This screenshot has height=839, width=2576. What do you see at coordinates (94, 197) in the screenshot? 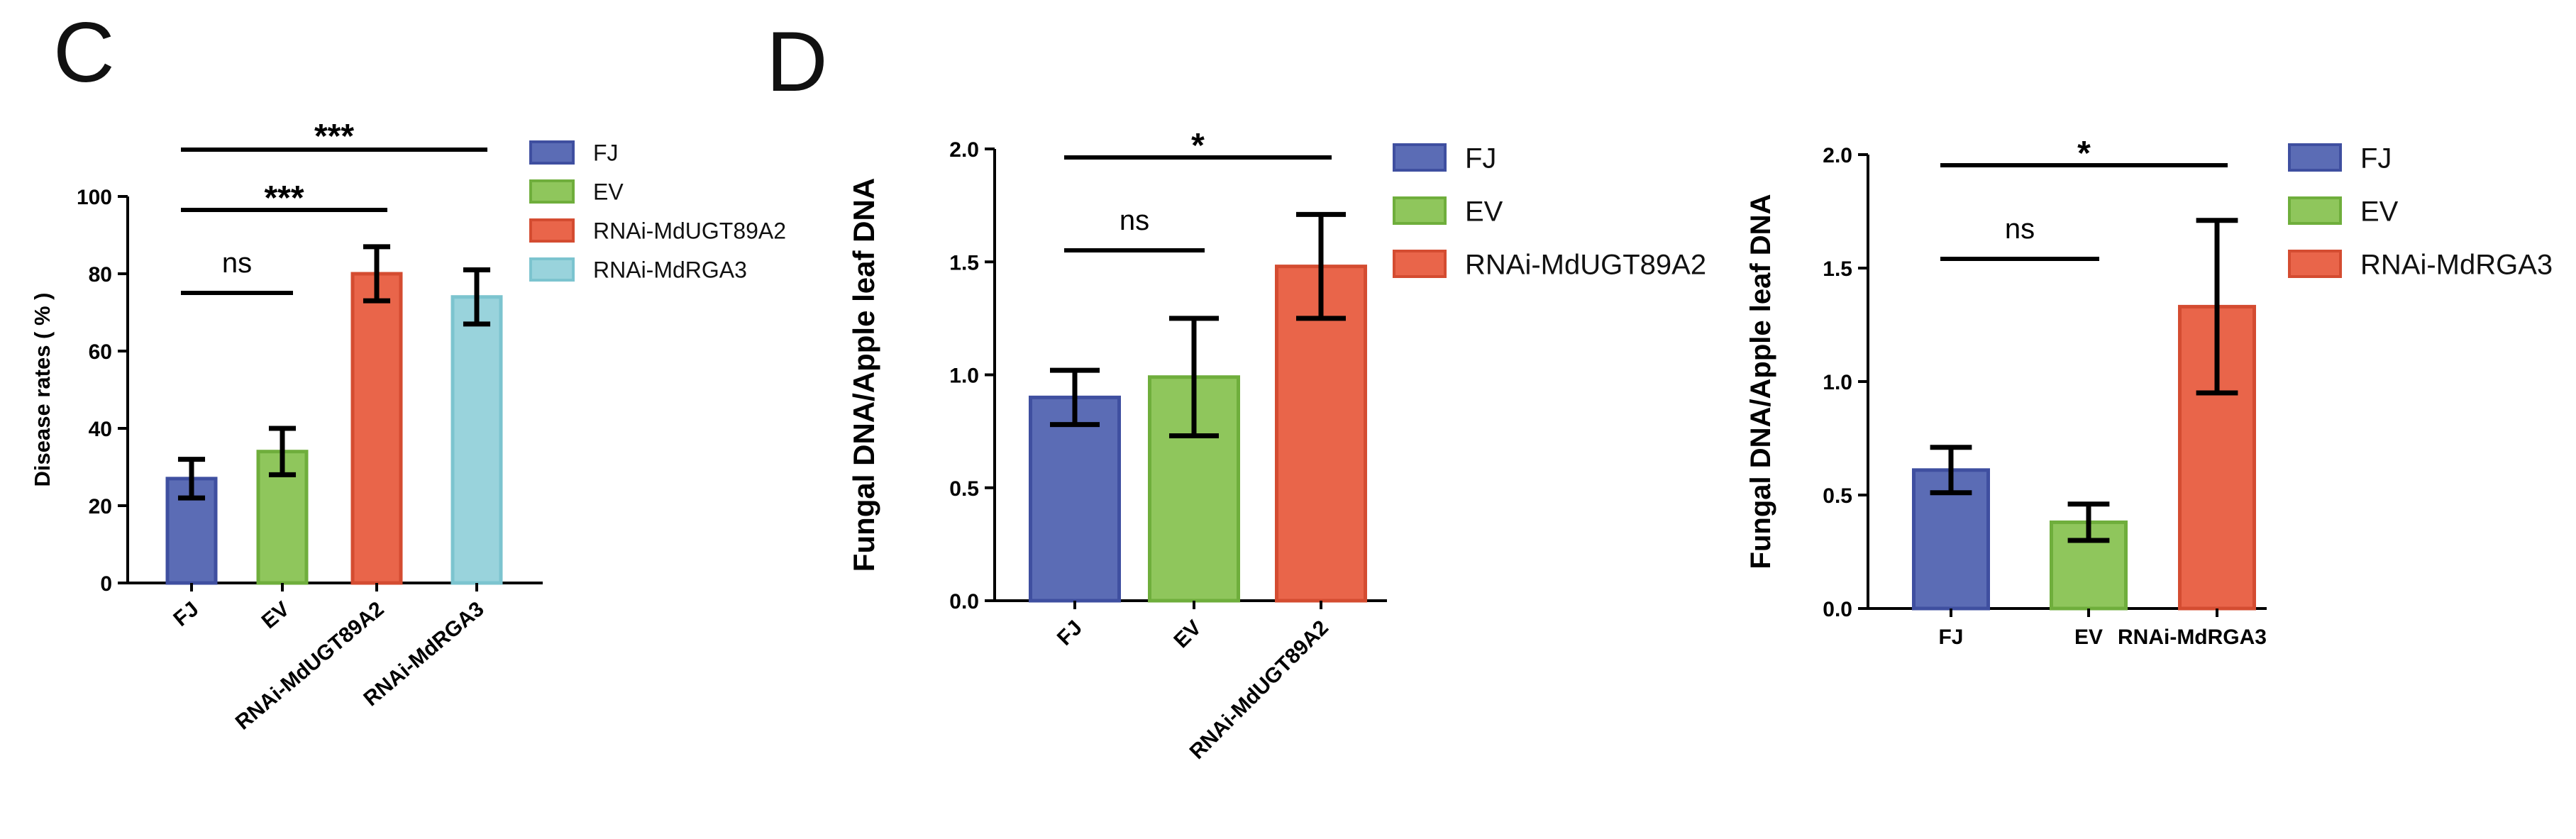
I see `y-tick-label: 100` at bounding box center [94, 197].